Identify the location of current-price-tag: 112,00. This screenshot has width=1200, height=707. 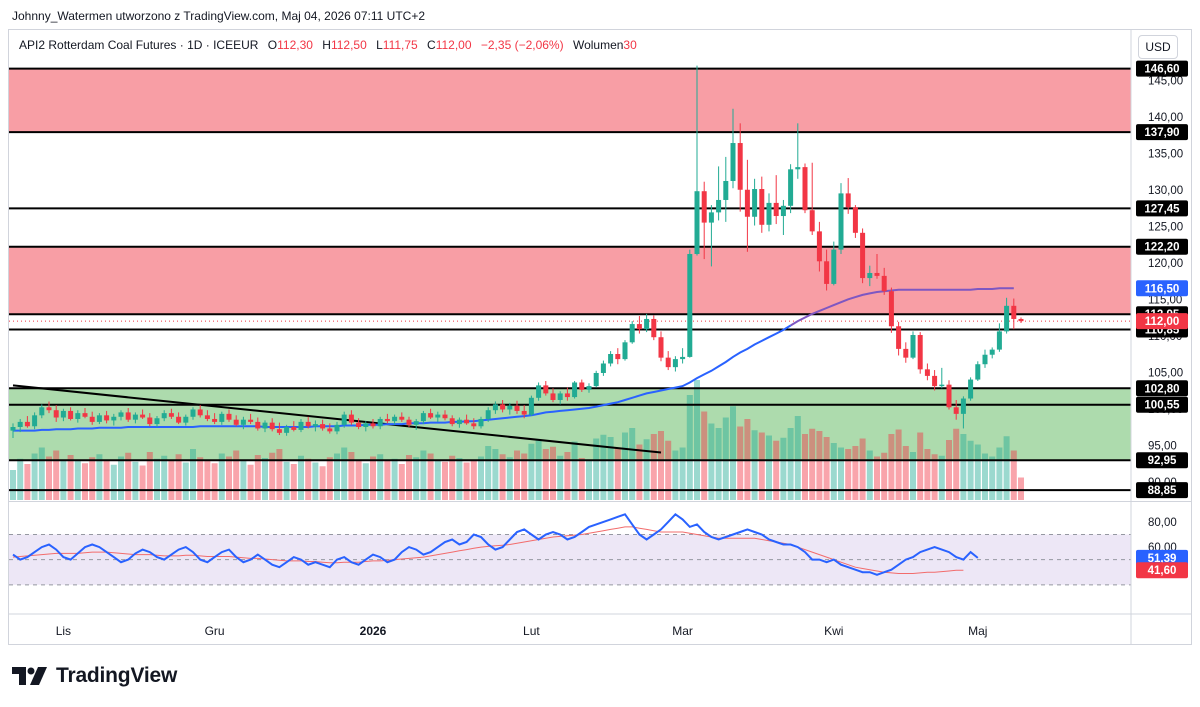
(1162, 321).